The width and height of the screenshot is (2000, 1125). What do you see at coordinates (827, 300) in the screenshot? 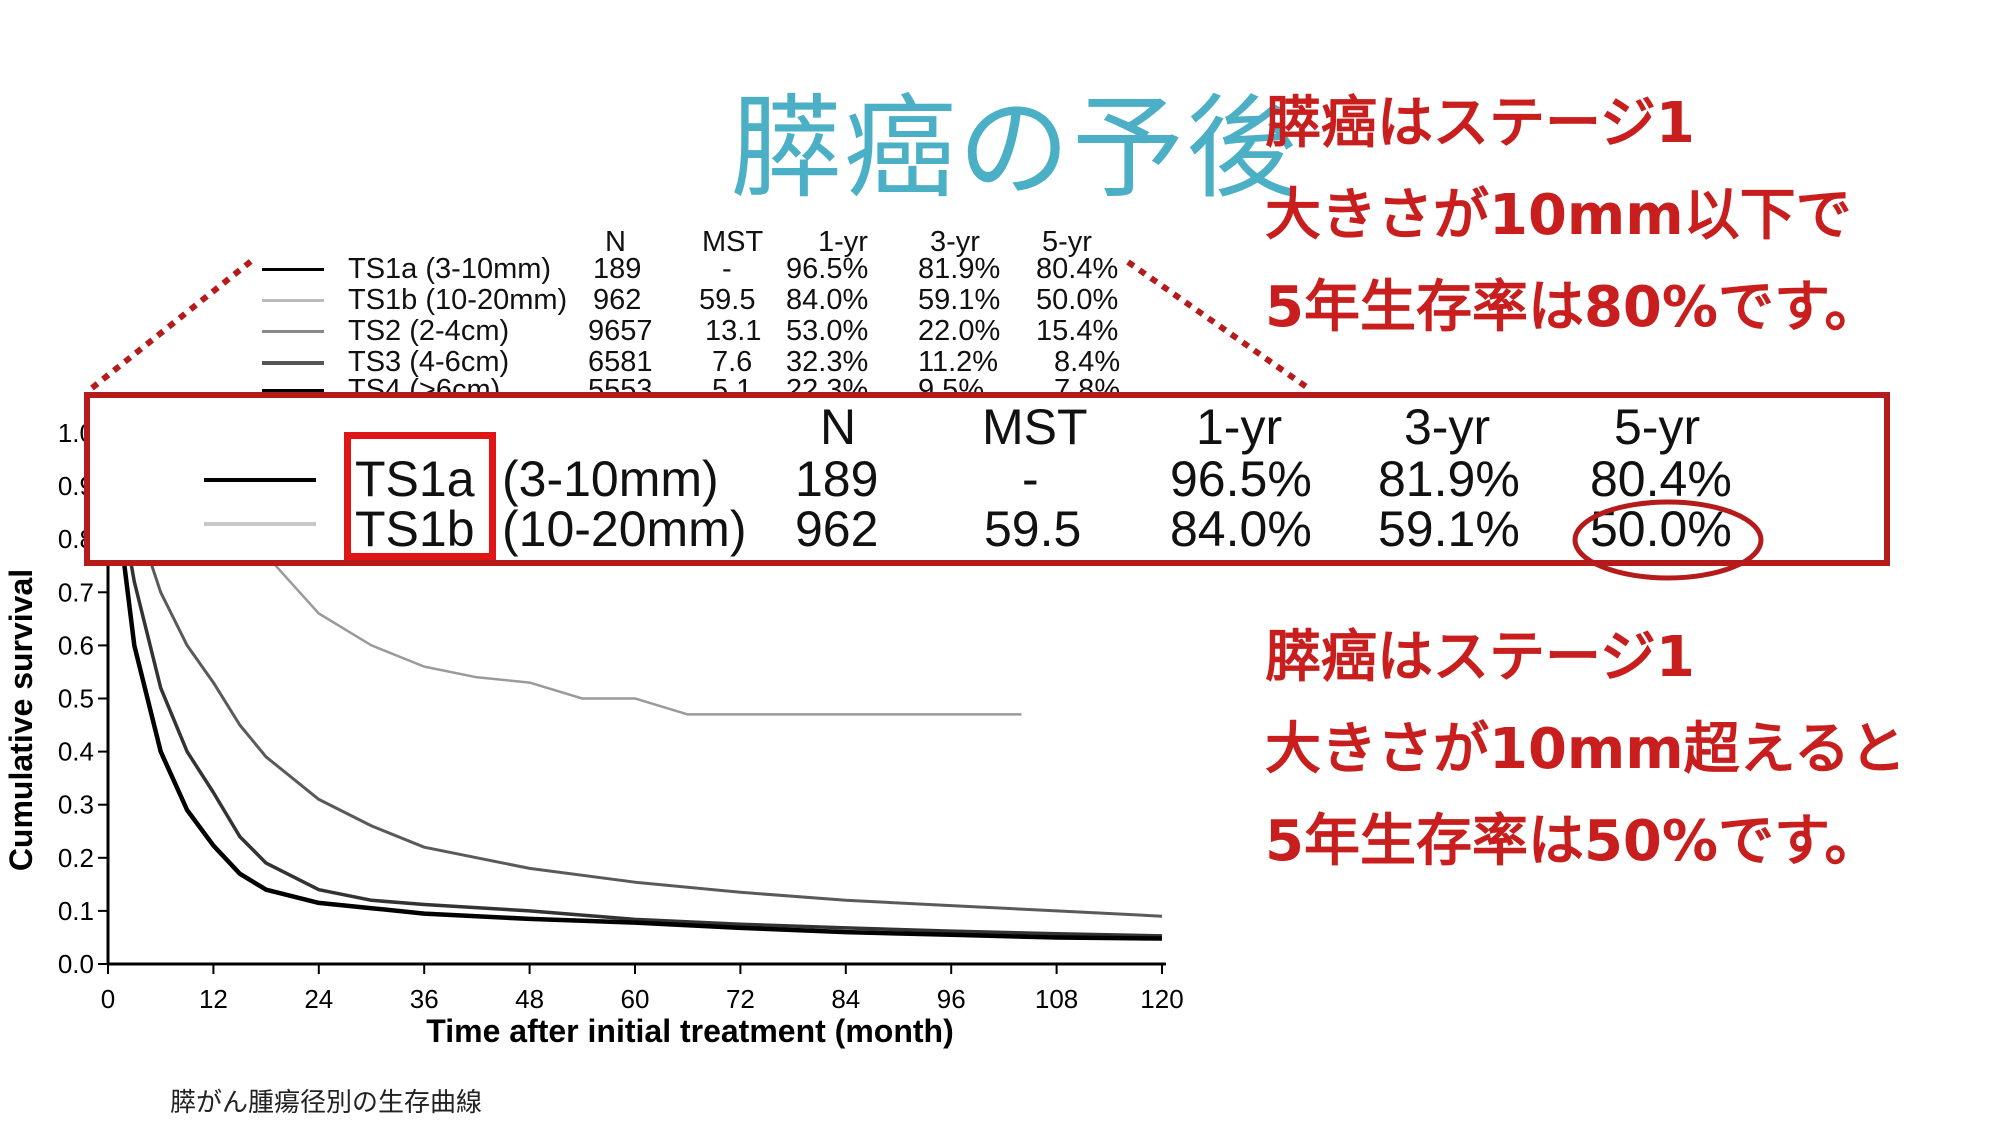
I see `row-1yr: 84.0%` at bounding box center [827, 300].